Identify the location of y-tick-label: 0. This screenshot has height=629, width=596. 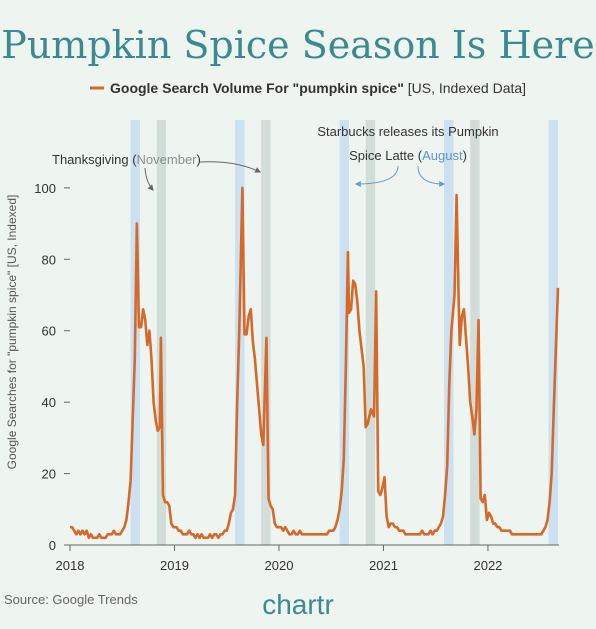
(52, 545).